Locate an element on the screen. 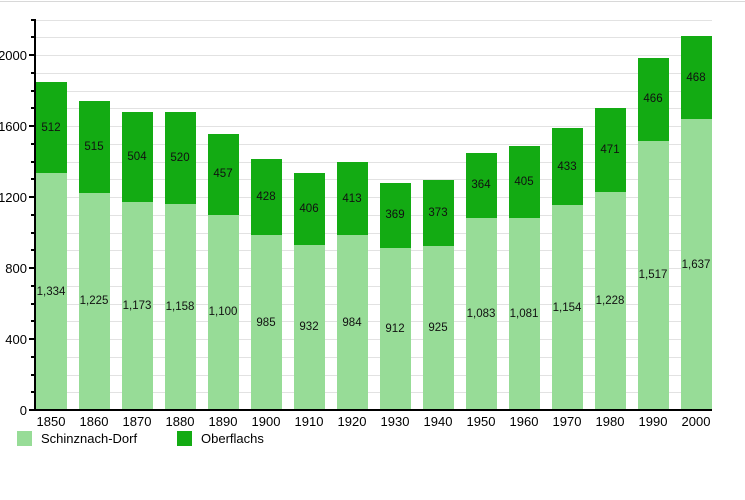 Image resolution: width=745 pixels, height=500 pixels. legend-item-schinznach-dorf: Schinznach-Dorf is located at coordinates (77, 438).